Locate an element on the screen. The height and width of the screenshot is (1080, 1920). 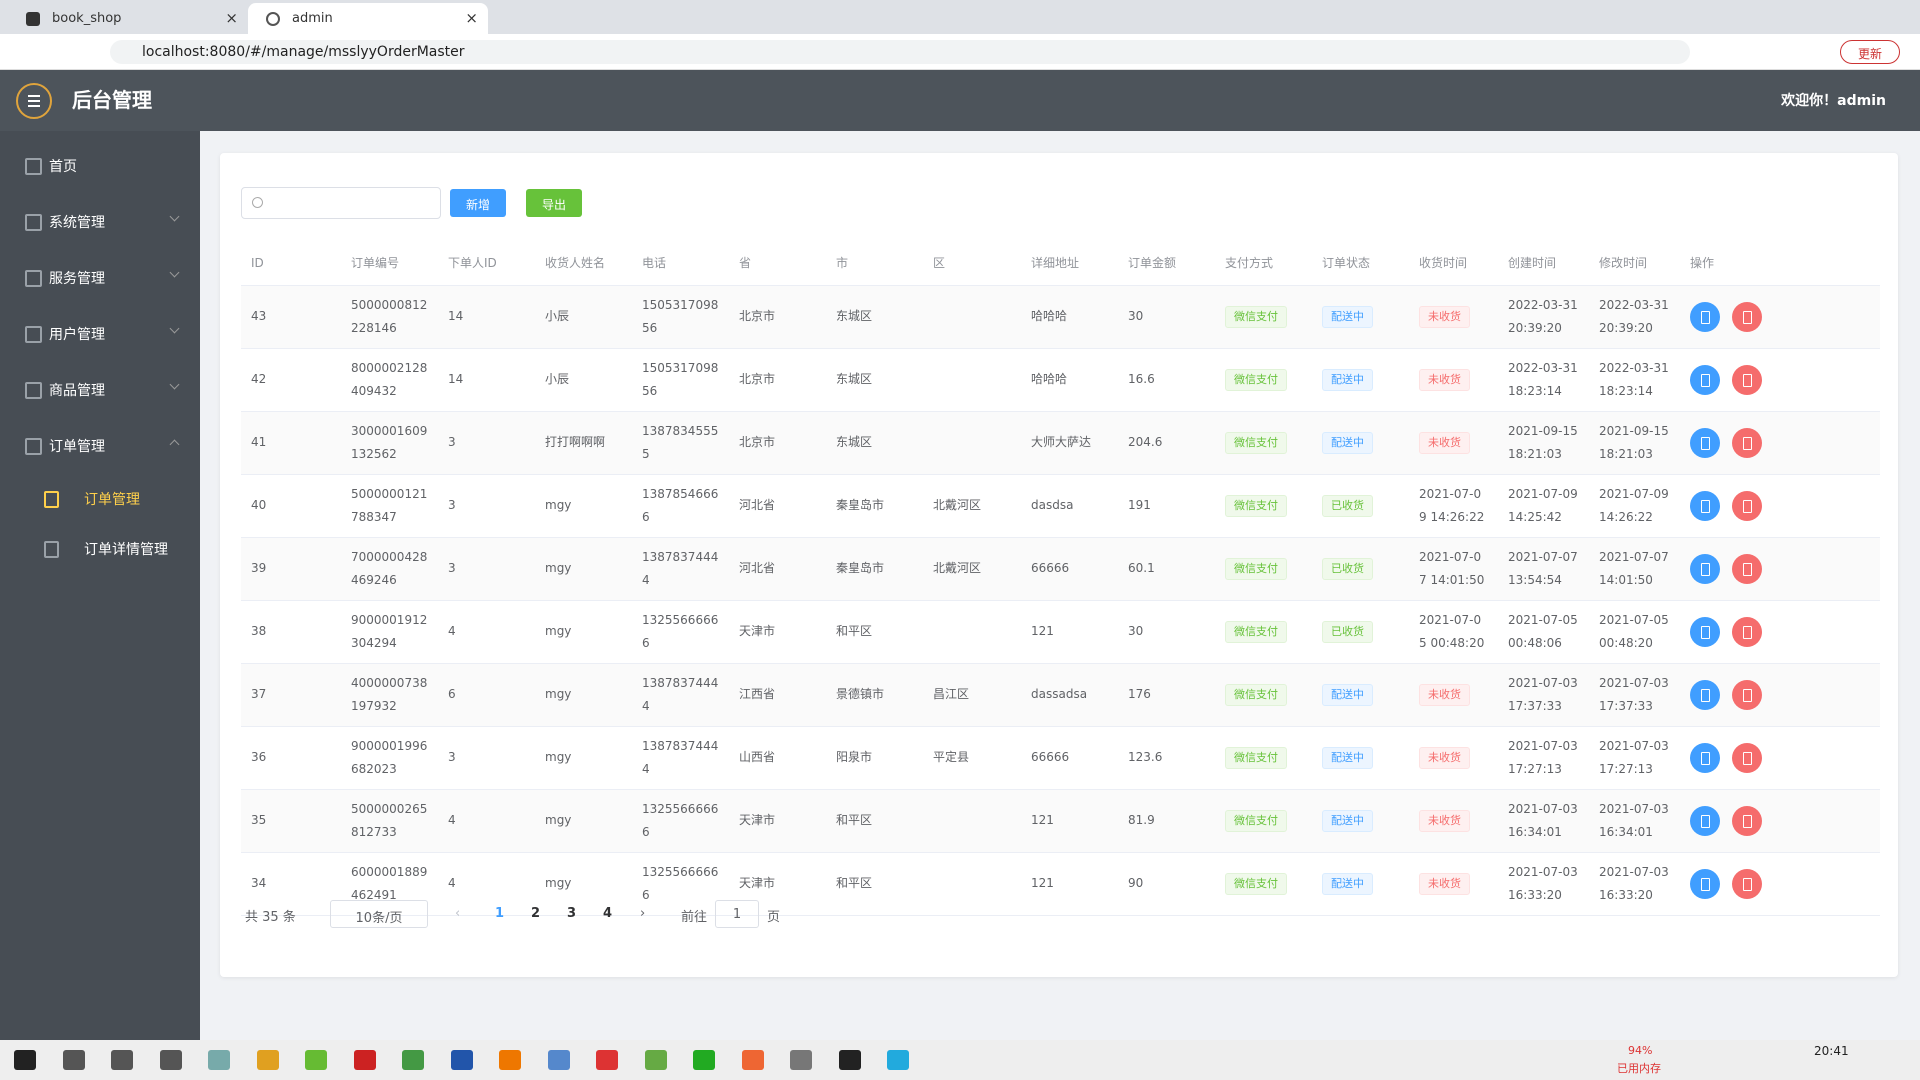
page-number: 4 is located at coordinates (608, 913).